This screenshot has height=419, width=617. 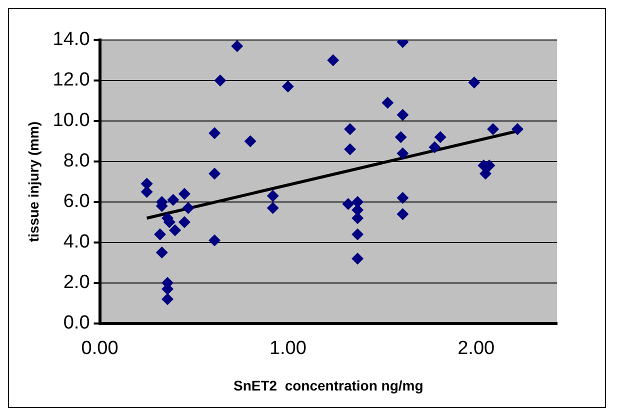 I want to click on y-tick-label: 12.0, so click(x=71, y=80).